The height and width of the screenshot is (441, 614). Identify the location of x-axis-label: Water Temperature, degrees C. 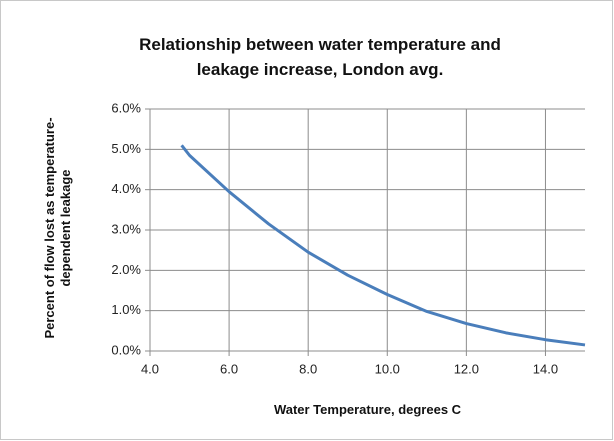
(367, 409).